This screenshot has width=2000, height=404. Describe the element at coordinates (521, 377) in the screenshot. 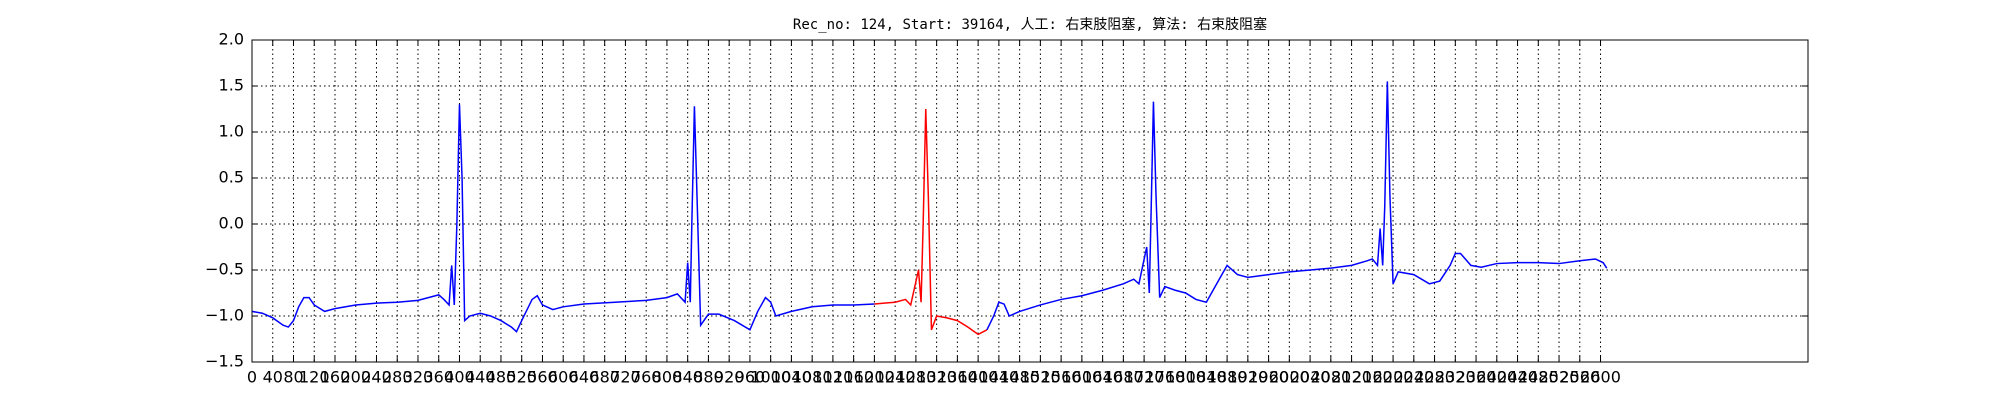

I see `x-tick-label: 520` at that location.